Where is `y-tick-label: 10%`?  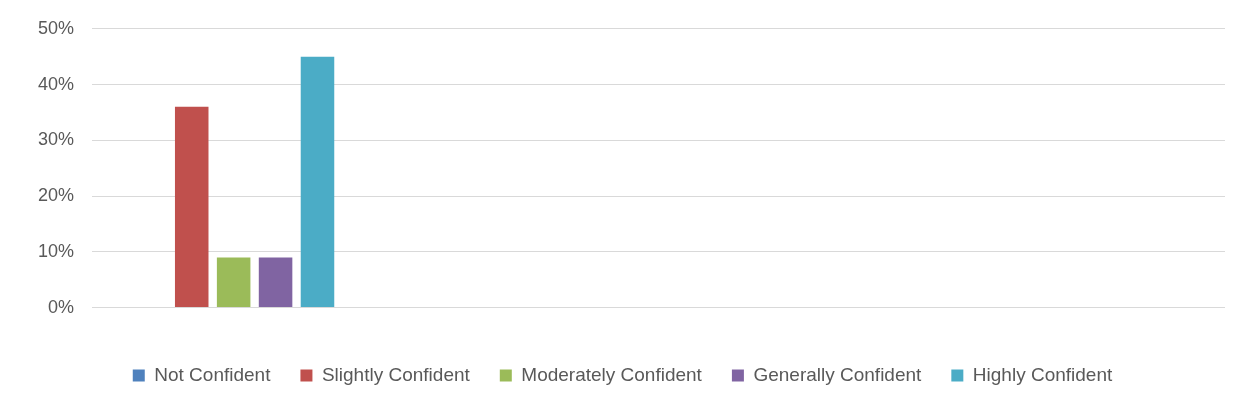
y-tick-label: 10% is located at coordinates (56, 250).